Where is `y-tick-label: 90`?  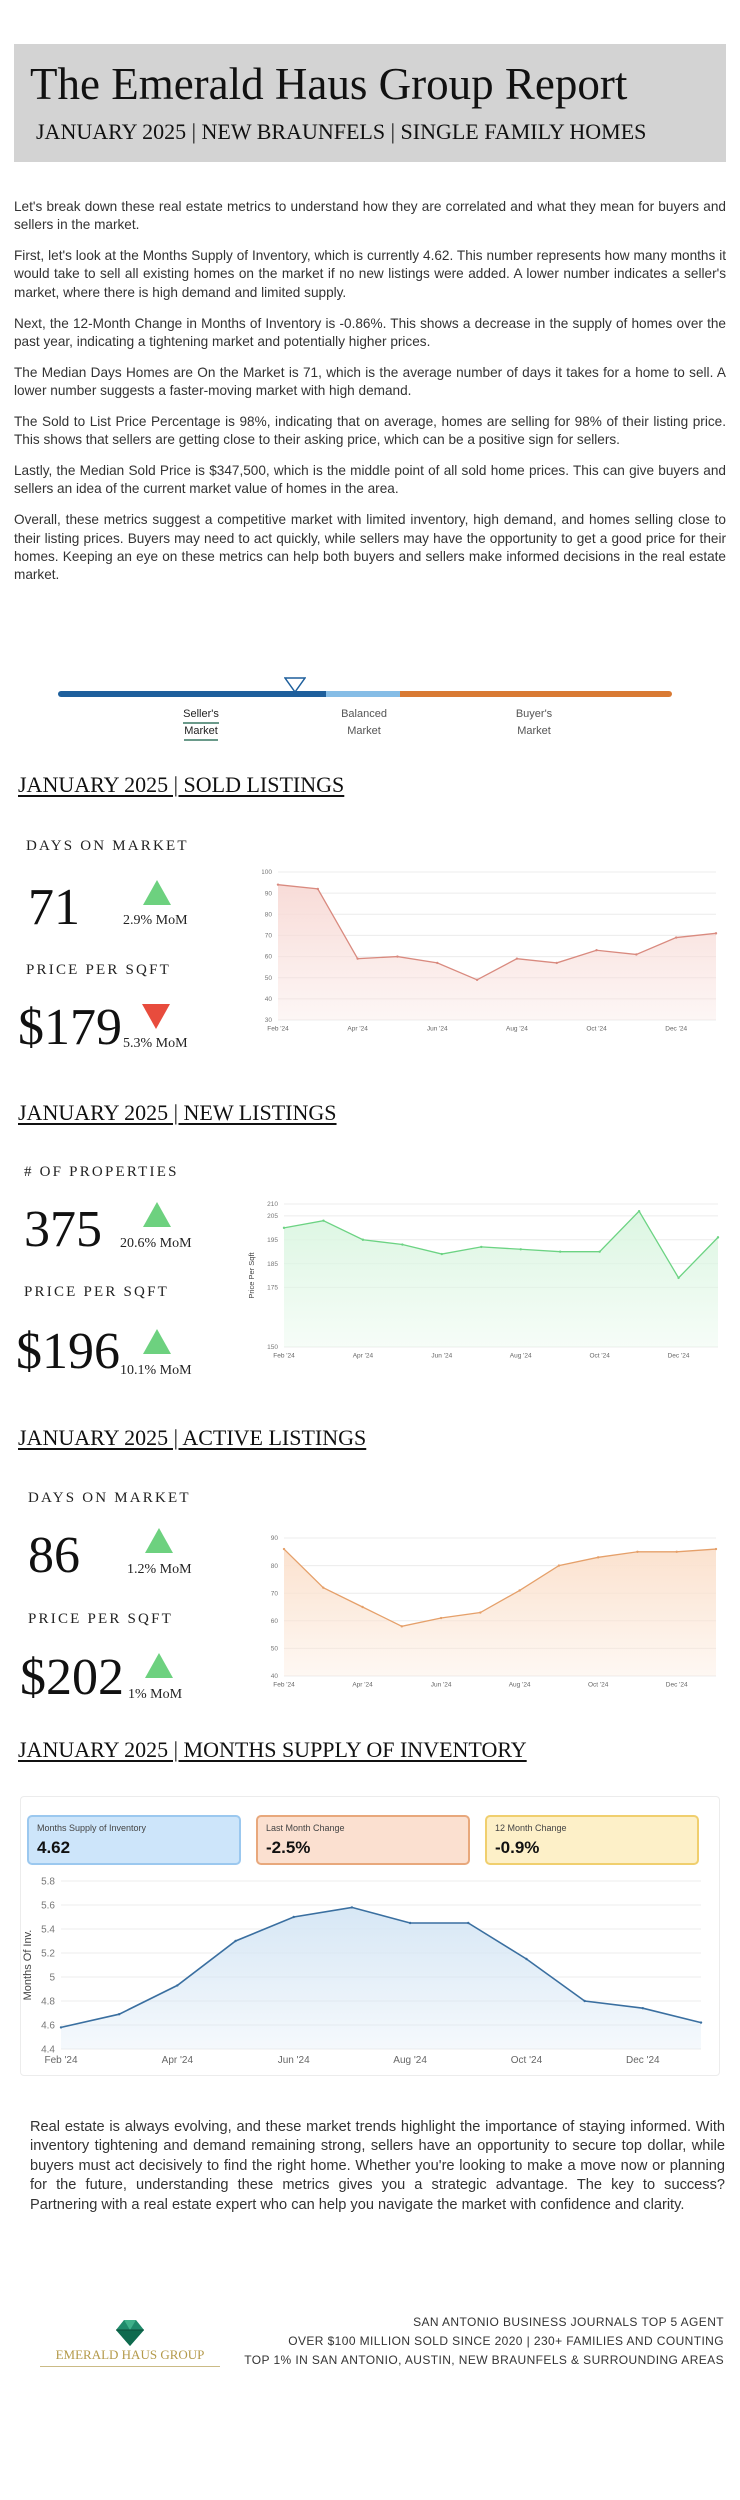
y-tick-label: 90 is located at coordinates (269, 893).